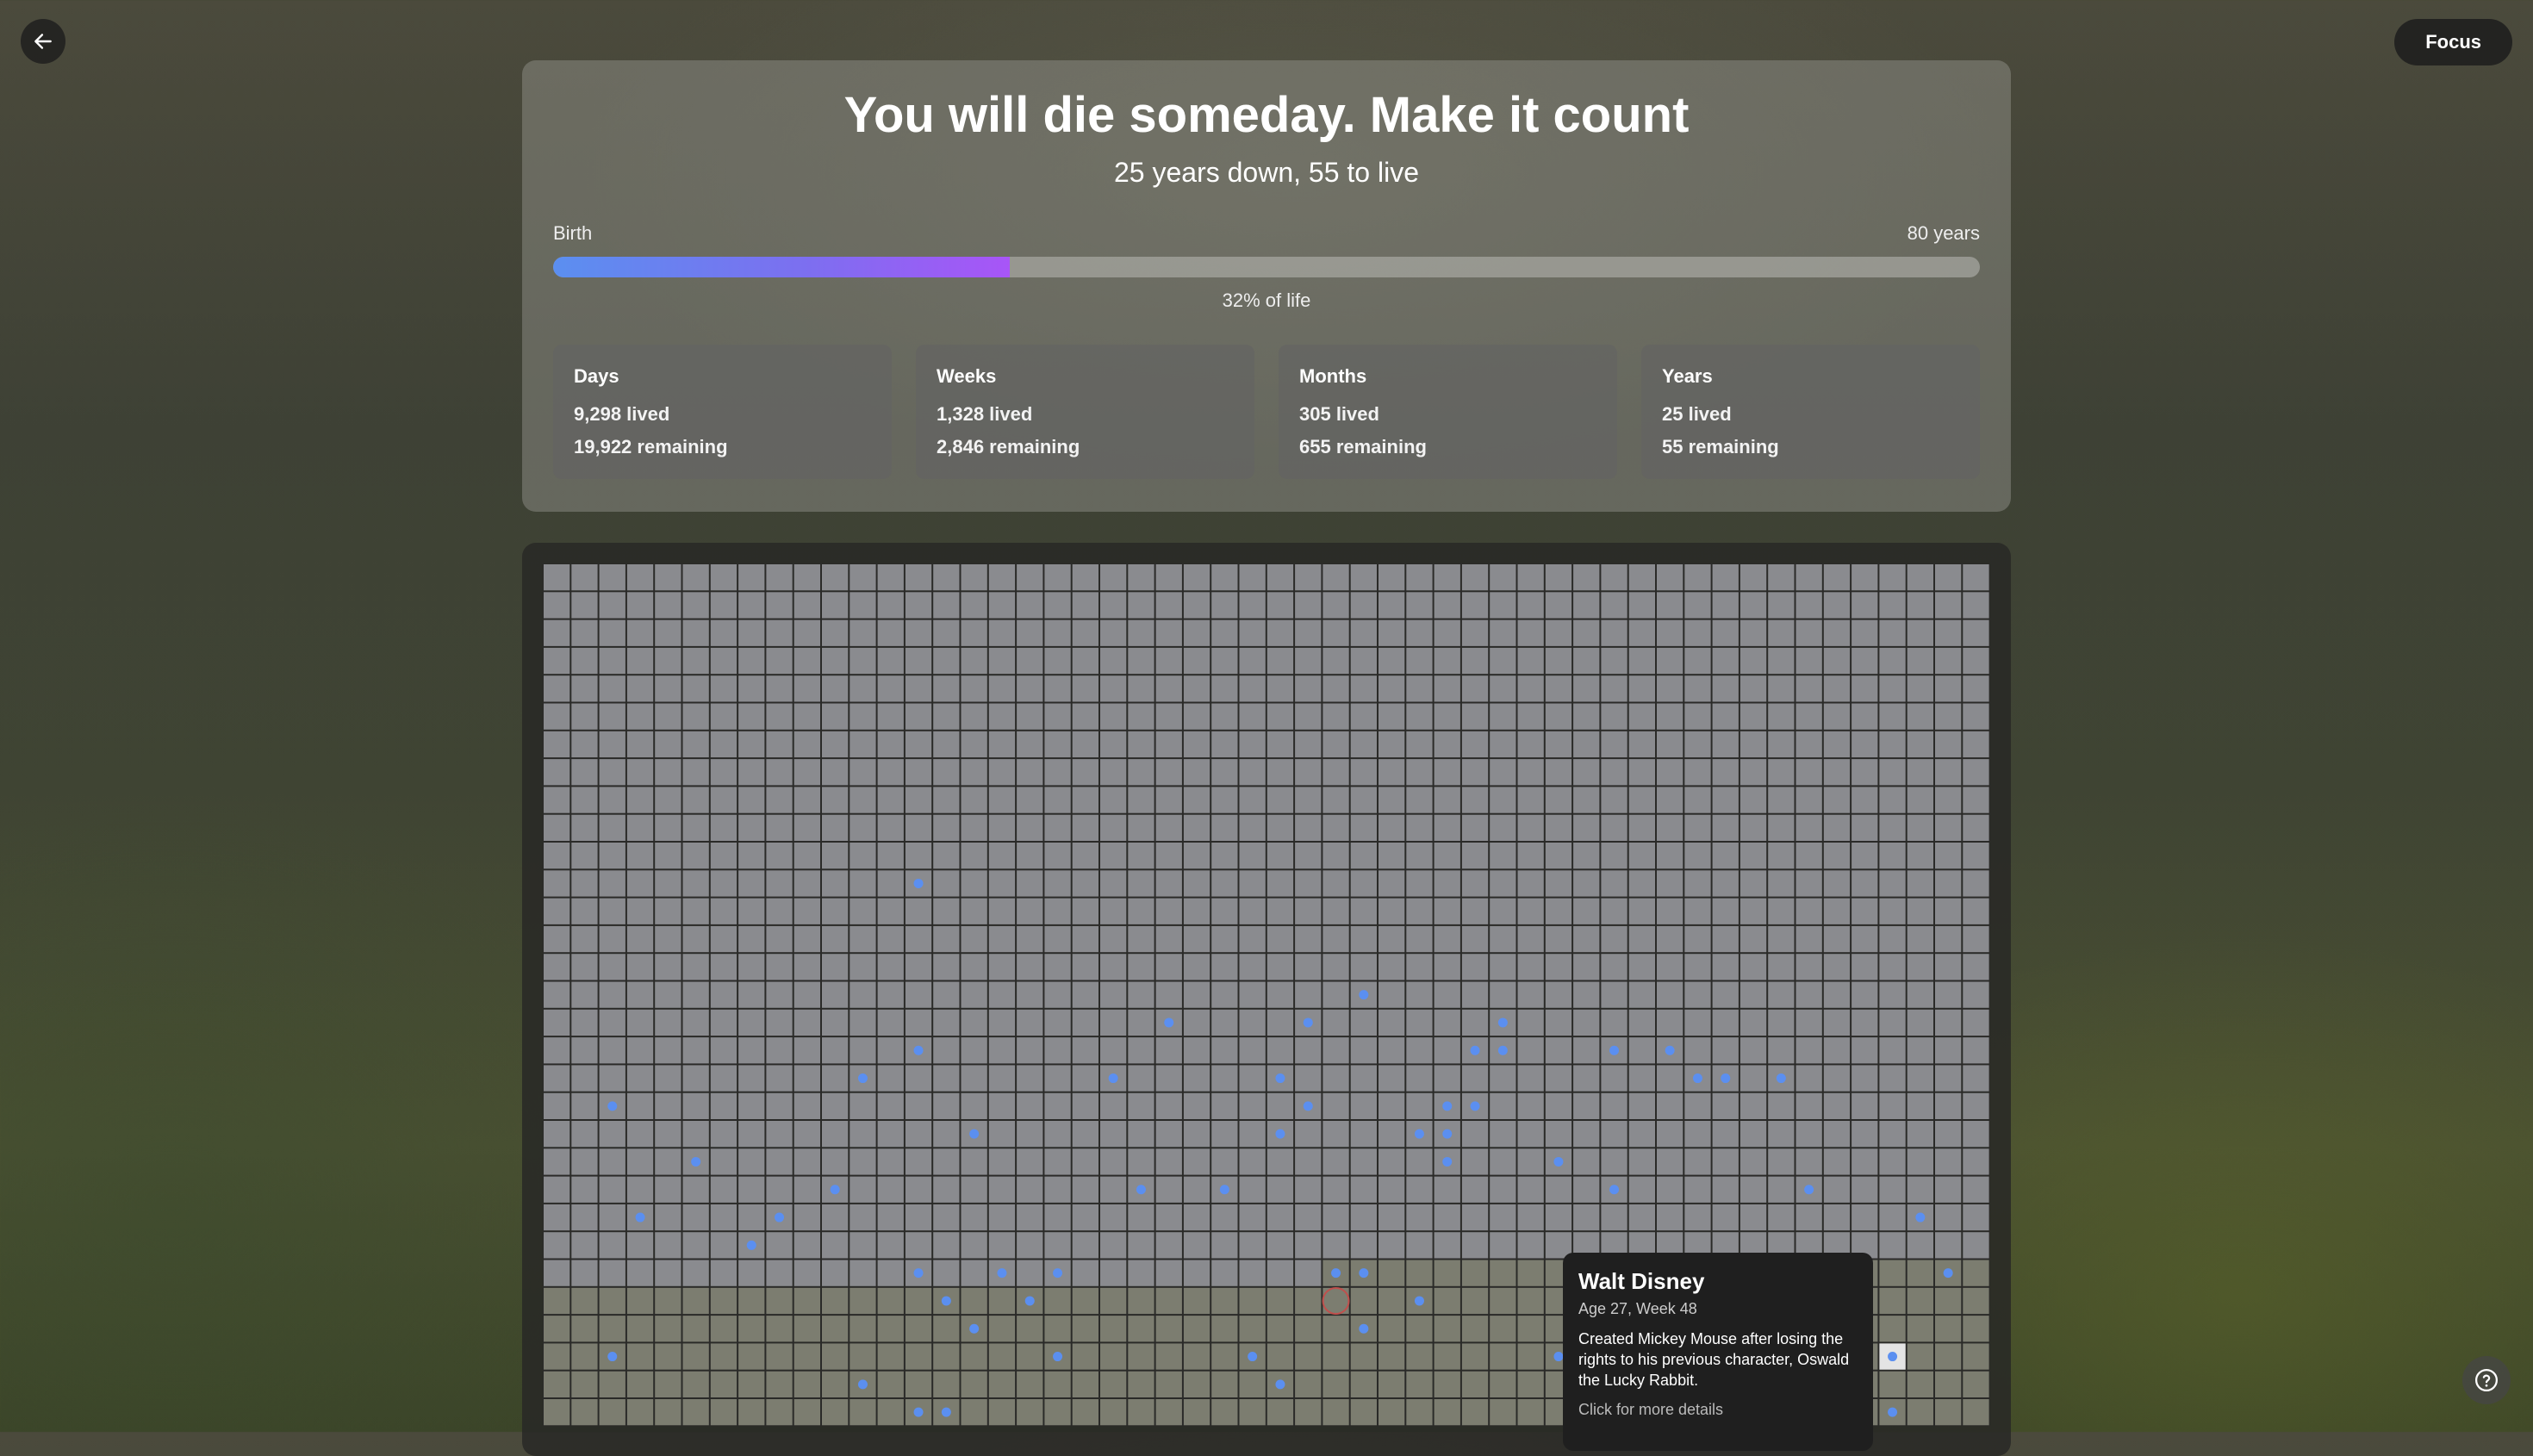 This screenshot has width=2533, height=1456. What do you see at coordinates (596, 376) in the screenshot?
I see `stat-card-title: Days` at bounding box center [596, 376].